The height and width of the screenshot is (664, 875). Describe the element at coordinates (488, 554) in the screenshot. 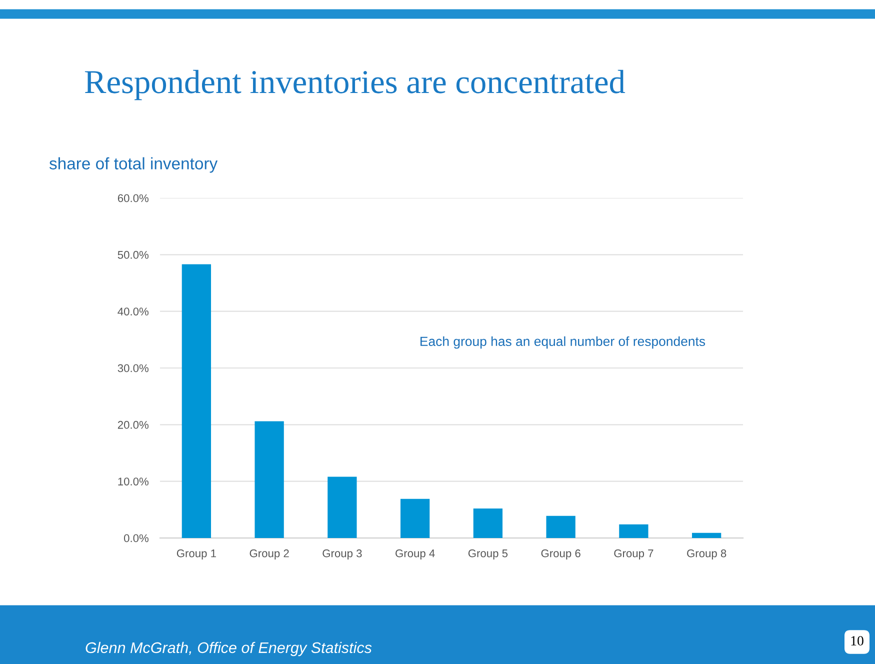

I see `x-tick-label: Group 5` at that location.